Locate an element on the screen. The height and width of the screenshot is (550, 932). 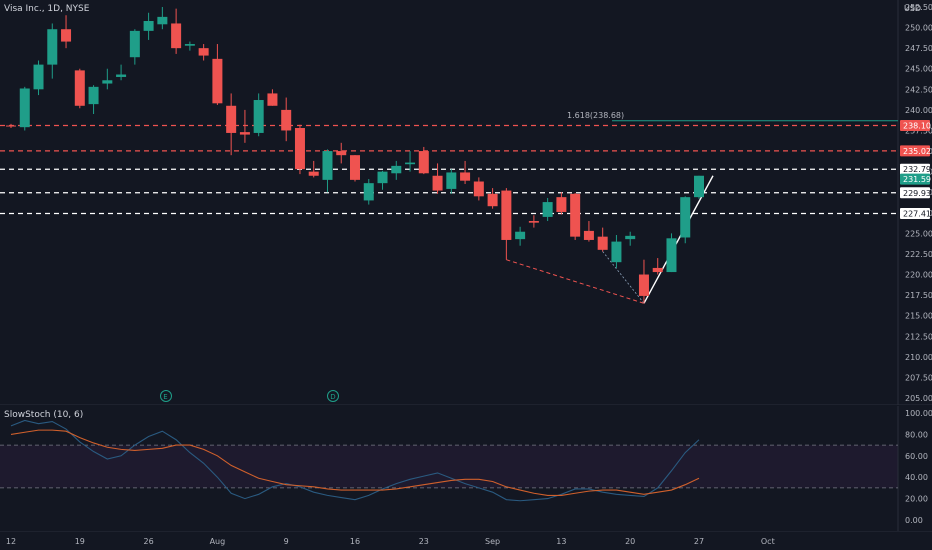
price-tick-label: 207.50 is located at coordinates (918, 377).